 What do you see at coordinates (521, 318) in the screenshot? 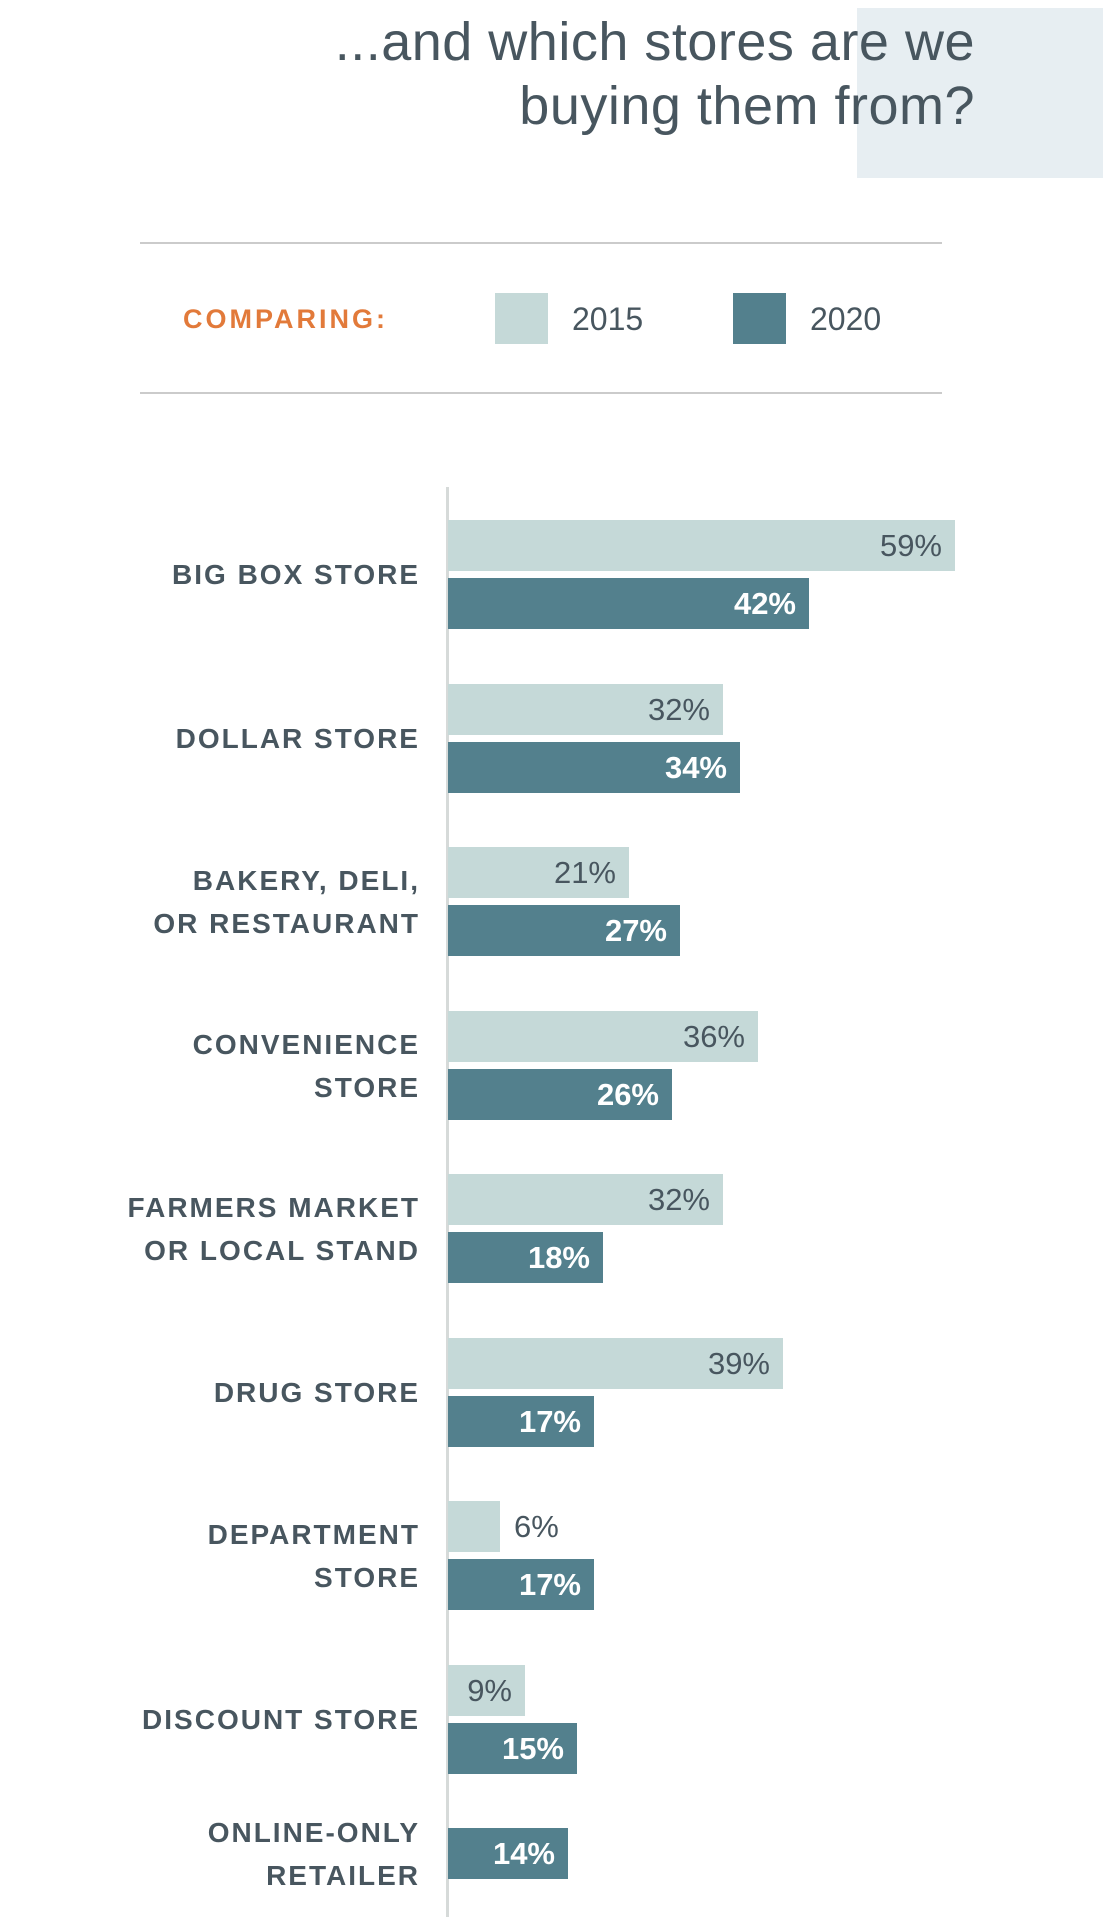
I see `legend-swatch-2015` at bounding box center [521, 318].